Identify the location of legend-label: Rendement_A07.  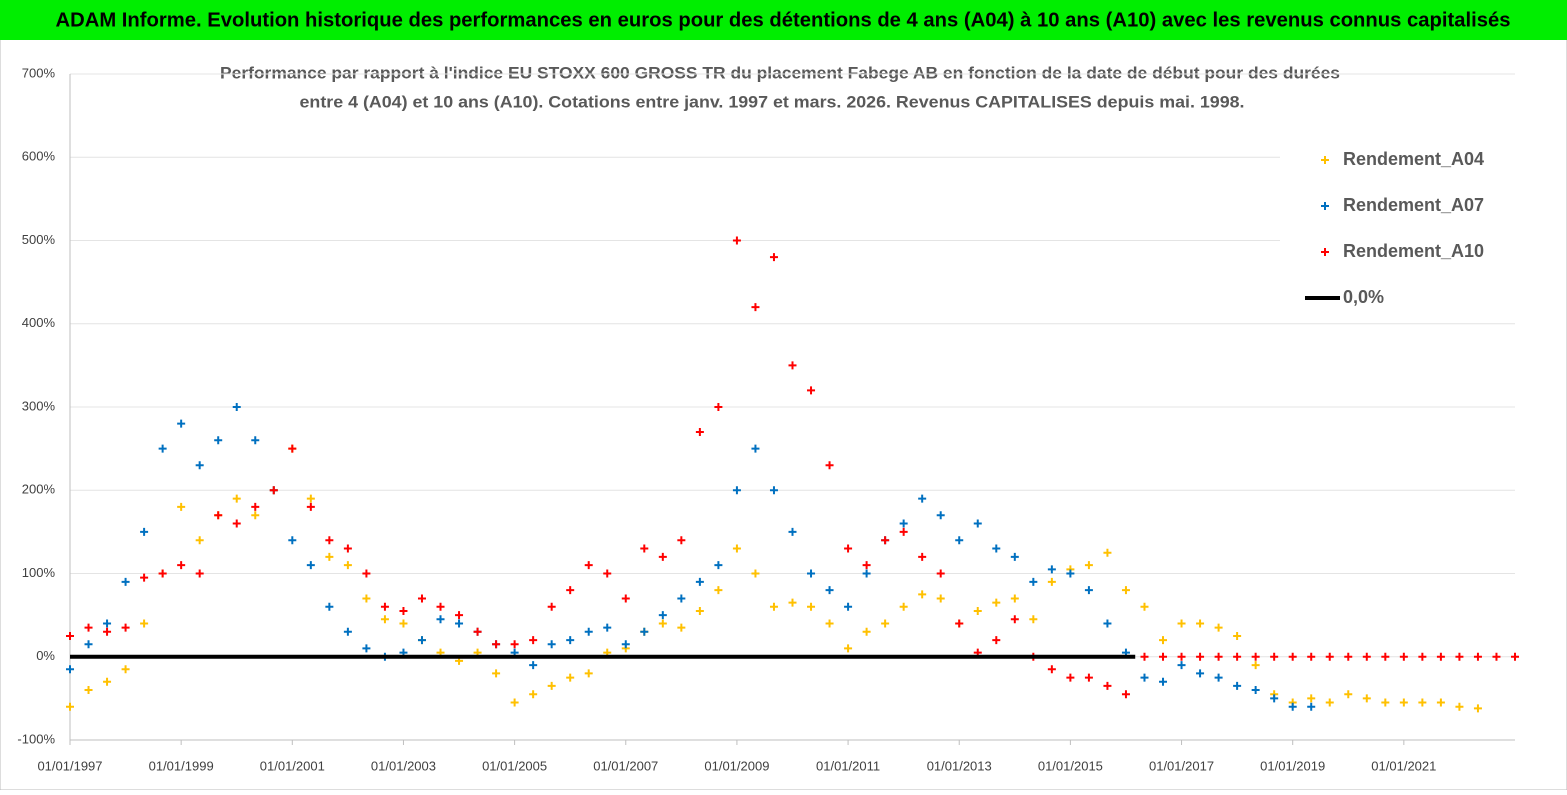
(1413, 205).